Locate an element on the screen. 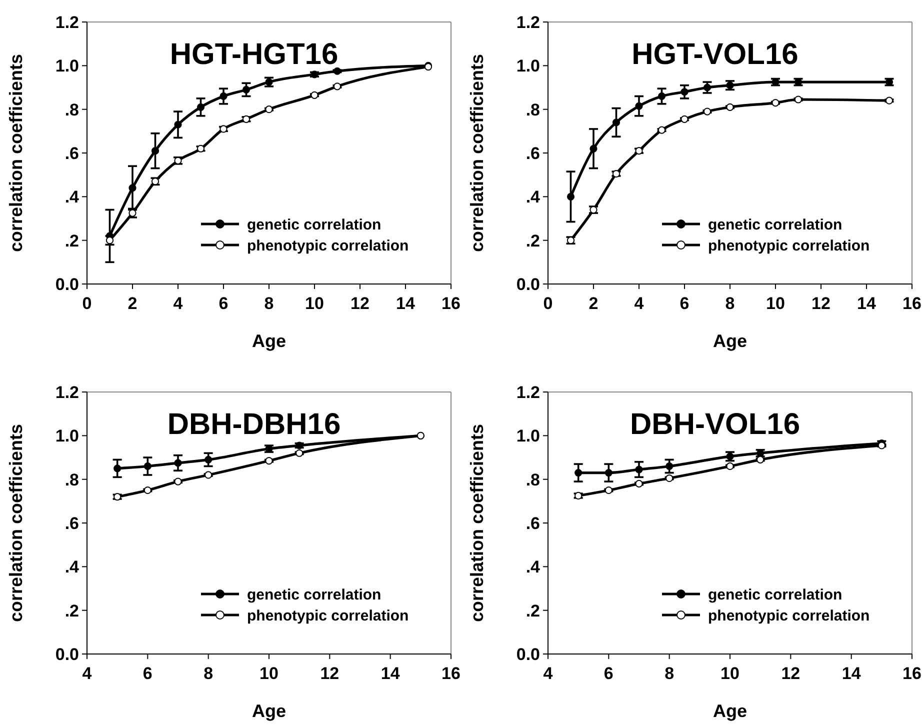 This screenshot has height=728, width=922. text: DBH-DBH16 is located at coordinates (254, 424).